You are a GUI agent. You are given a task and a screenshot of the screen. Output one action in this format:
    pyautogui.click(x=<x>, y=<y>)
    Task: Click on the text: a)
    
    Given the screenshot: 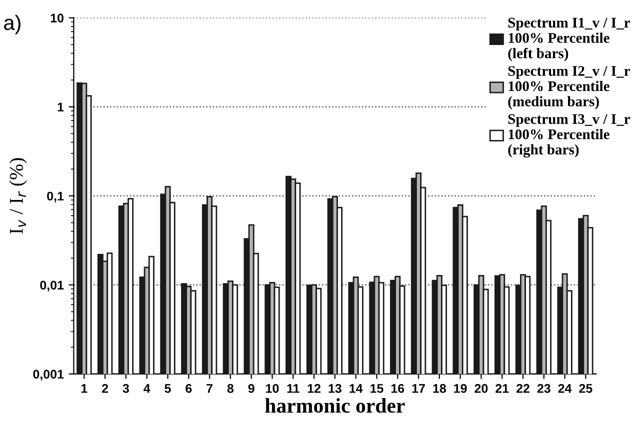 What is the action you would take?
    pyautogui.click(x=12, y=24)
    